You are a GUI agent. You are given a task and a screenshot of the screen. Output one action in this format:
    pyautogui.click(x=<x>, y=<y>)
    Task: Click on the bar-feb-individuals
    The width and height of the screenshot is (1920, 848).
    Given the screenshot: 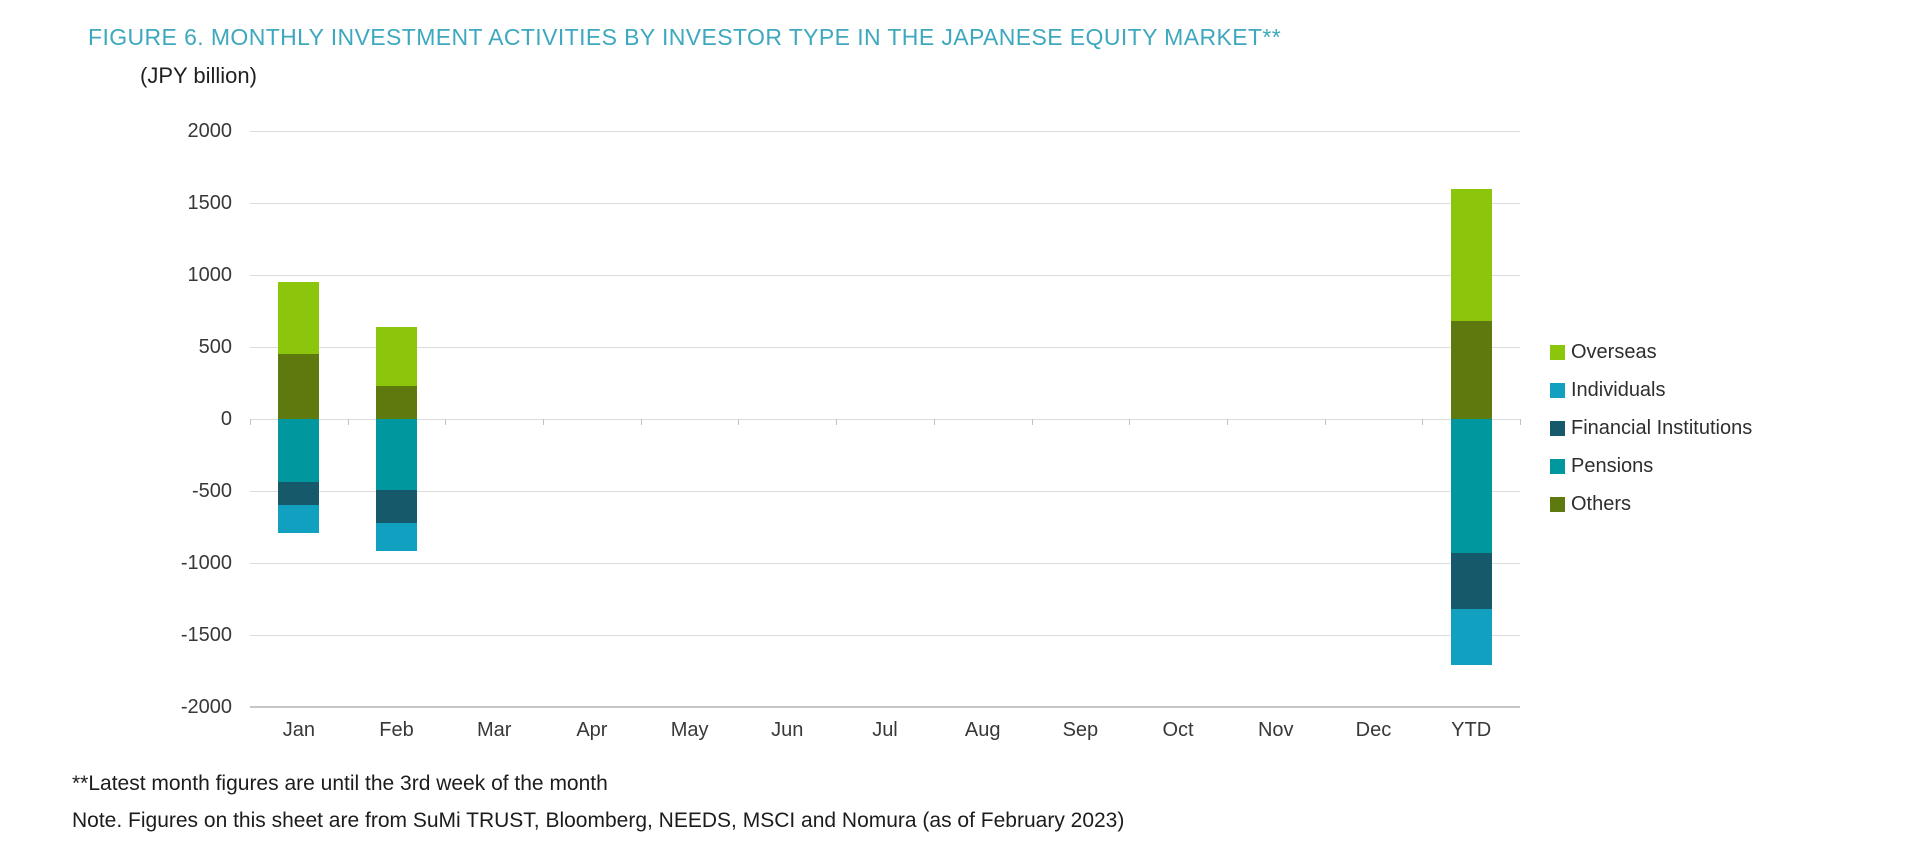 What is the action you would take?
    pyautogui.click(x=397, y=537)
    